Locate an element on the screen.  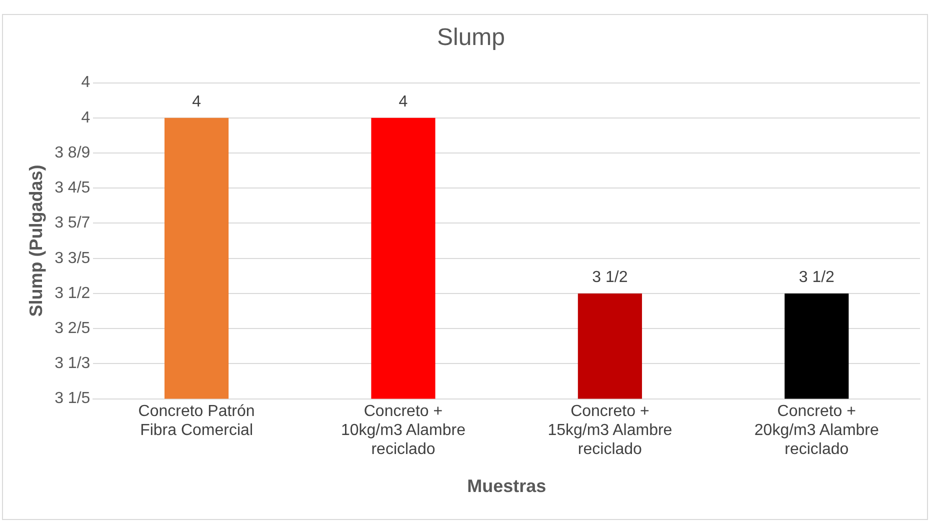
x-axis-title: Muestras is located at coordinates (506, 486).